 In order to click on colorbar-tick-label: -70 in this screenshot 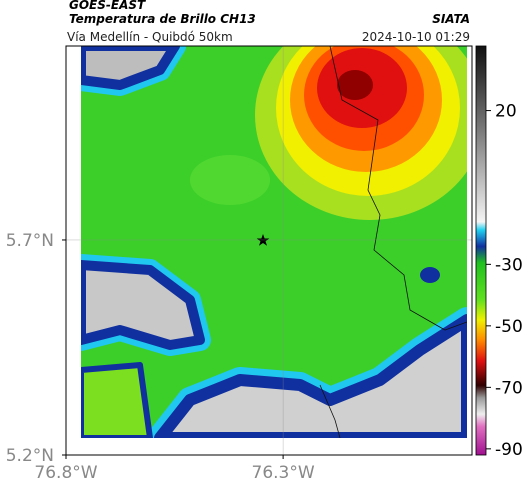, I will do `click(509, 388)`.